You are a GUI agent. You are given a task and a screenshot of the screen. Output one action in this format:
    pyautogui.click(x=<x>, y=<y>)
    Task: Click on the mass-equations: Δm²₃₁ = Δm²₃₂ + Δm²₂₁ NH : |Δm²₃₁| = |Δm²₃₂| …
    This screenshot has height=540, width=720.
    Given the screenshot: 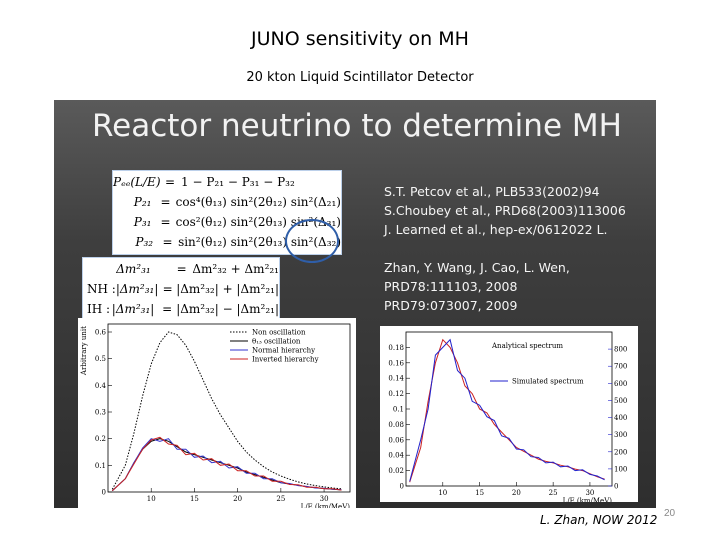 What is the action you would take?
    pyautogui.click(x=181, y=289)
    